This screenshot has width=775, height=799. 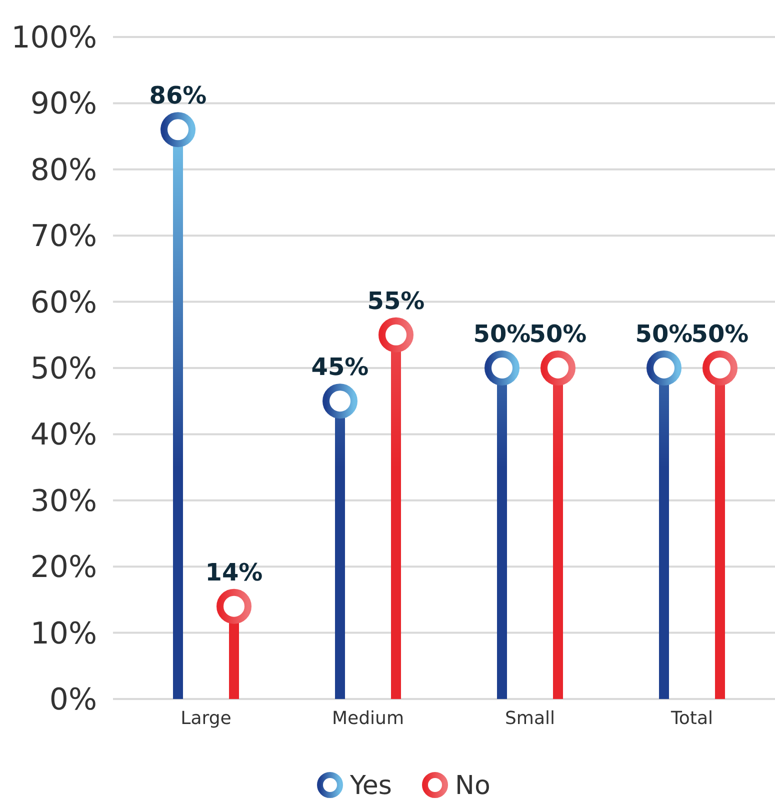 I want to click on y-tick-label: 50%, so click(x=63, y=369).